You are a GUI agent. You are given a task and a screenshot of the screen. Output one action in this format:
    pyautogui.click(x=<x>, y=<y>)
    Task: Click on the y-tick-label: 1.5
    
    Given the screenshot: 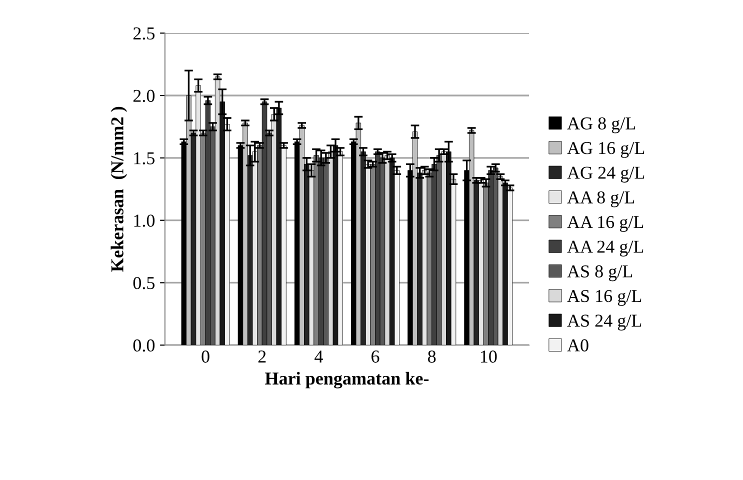 What is the action you would take?
    pyautogui.click(x=144, y=158)
    